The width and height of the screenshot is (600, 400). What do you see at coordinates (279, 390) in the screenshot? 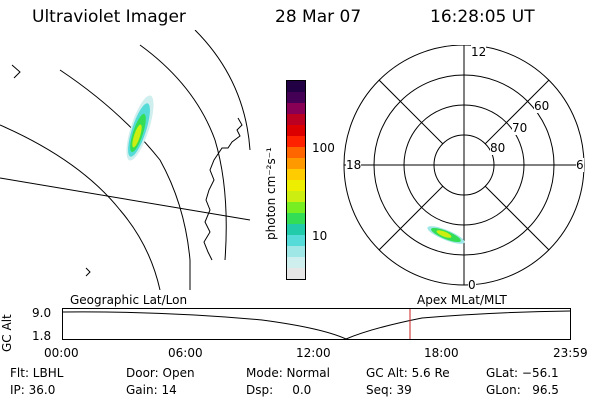
I see `status-dsp: Dsp: 0.0` at bounding box center [279, 390].